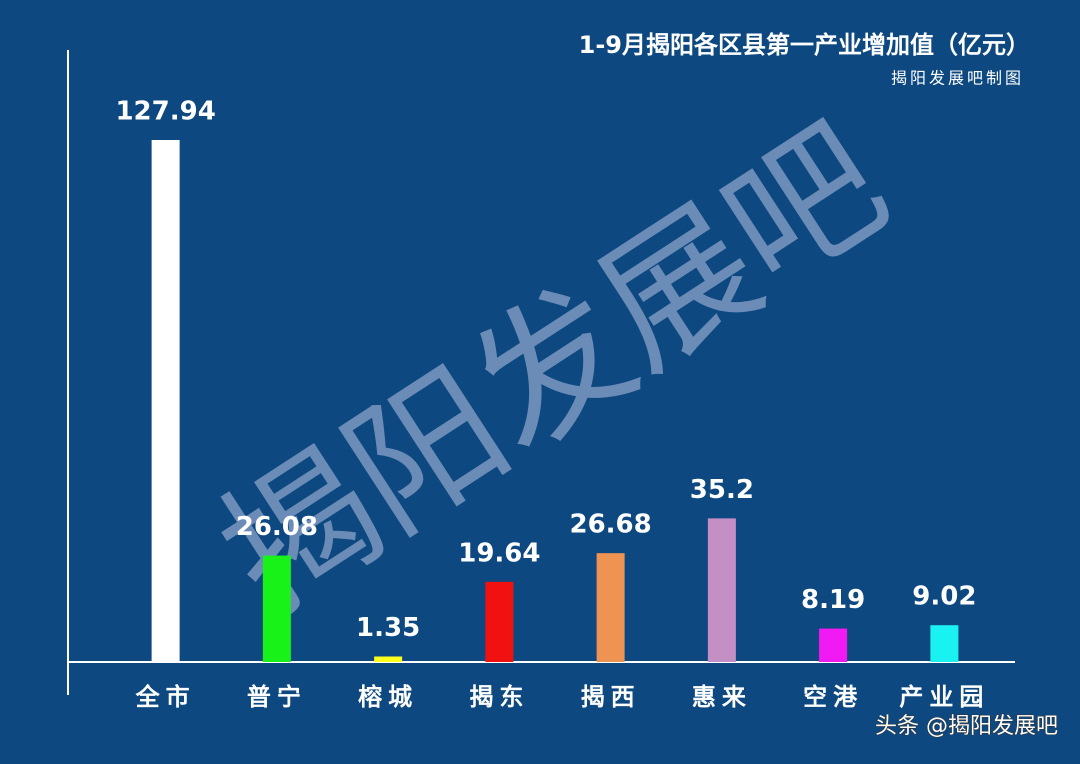  I want to click on value-label: 26.68, so click(611, 525).